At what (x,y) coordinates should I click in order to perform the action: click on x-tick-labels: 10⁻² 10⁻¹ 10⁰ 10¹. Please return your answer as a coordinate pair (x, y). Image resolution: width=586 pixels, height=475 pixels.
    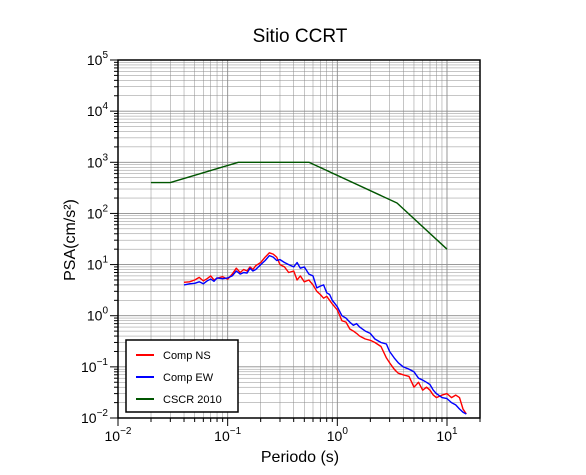
    Looking at the image, I should click on (281, 435).